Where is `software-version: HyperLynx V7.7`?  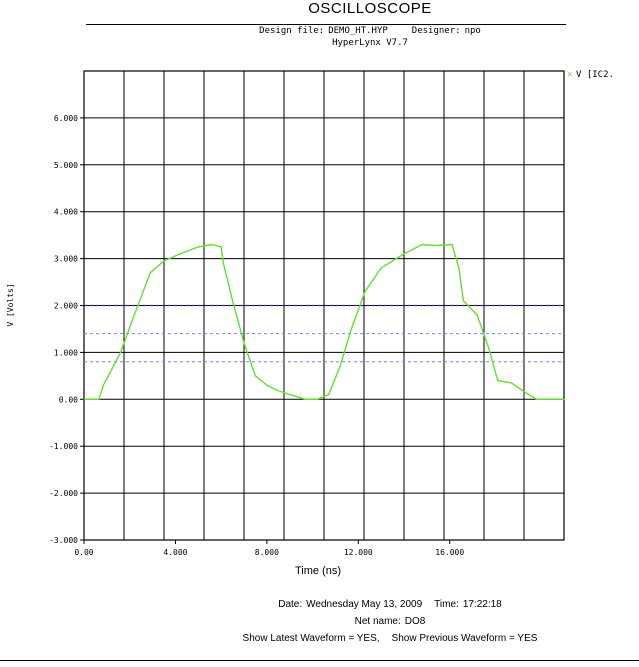 software-version: HyperLynx V7.7 is located at coordinates (370, 43).